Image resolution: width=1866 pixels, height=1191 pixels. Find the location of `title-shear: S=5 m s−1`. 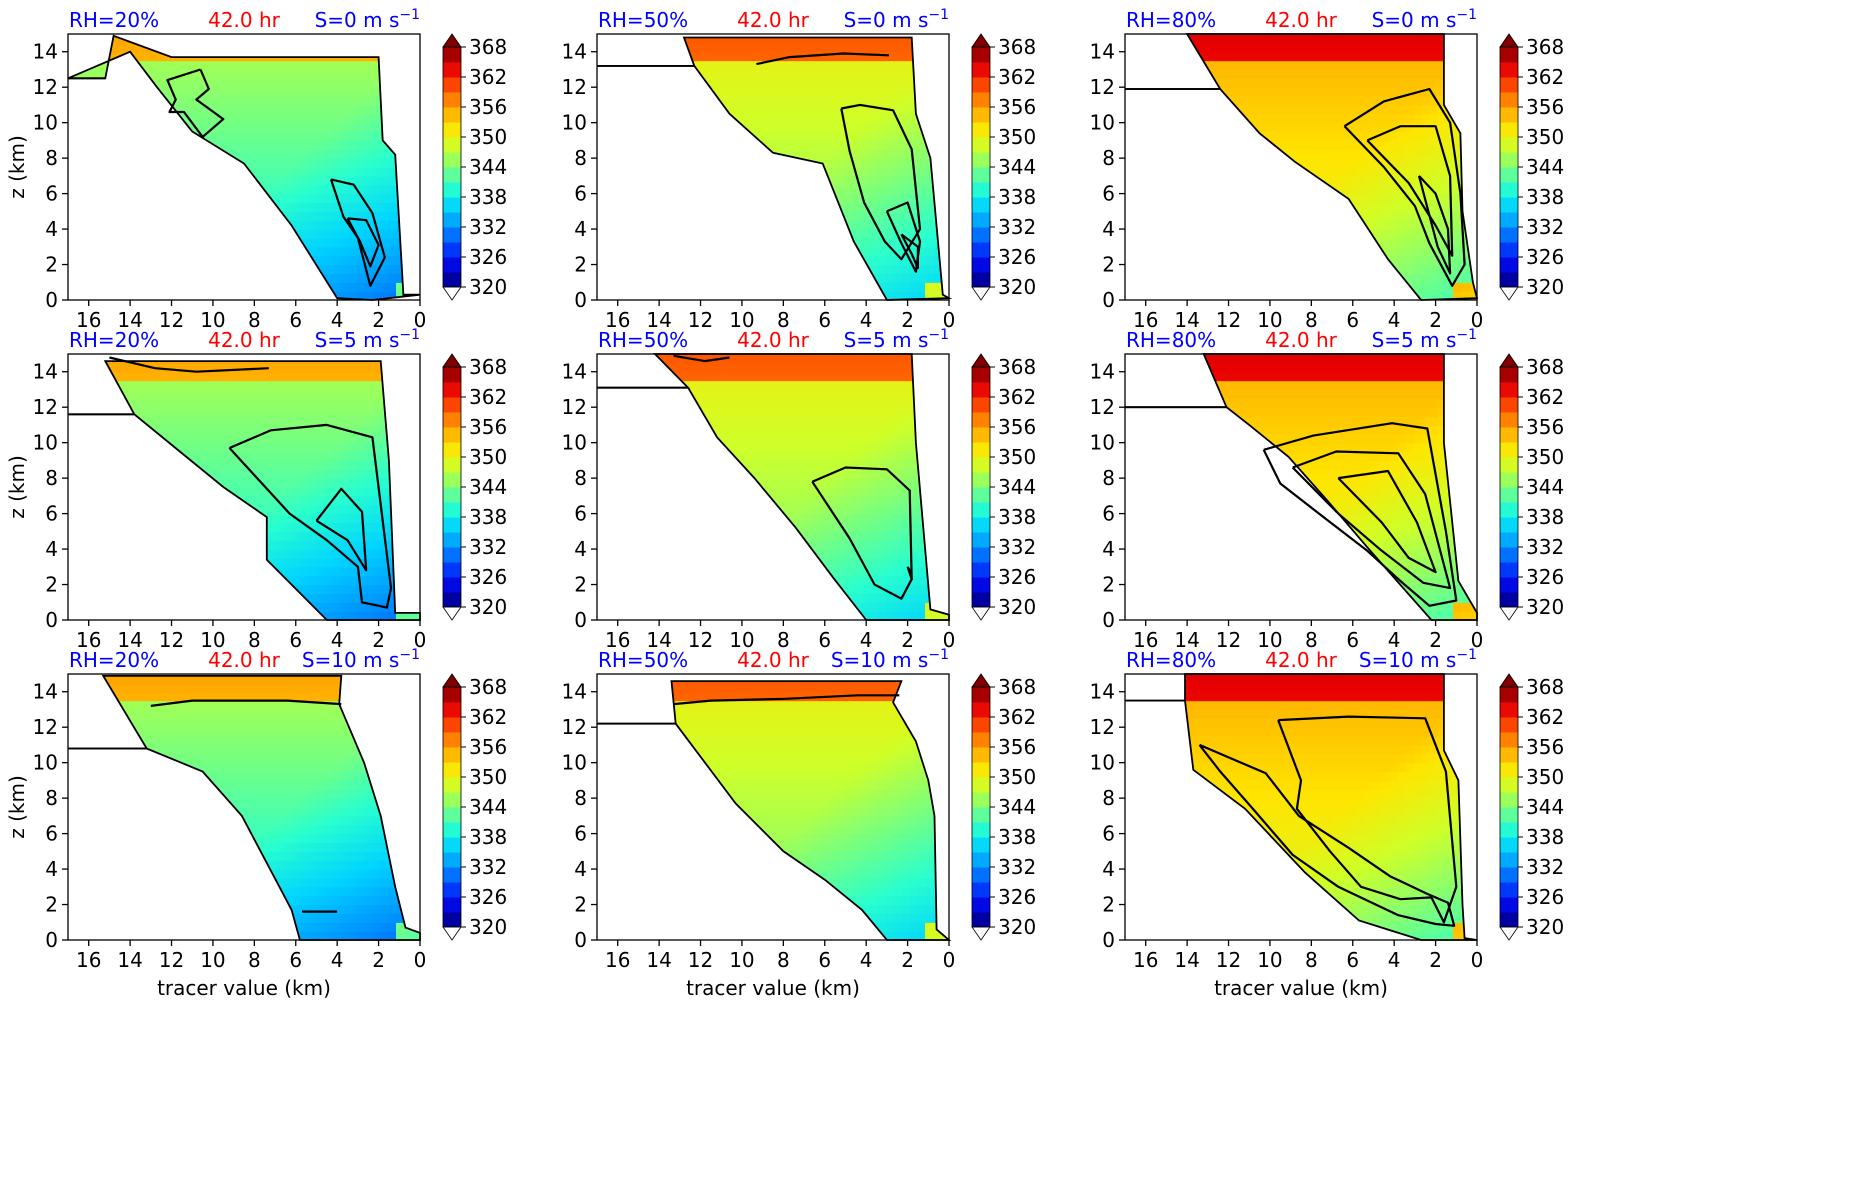

title-shear: S=5 m s−1 is located at coordinates (896, 339).